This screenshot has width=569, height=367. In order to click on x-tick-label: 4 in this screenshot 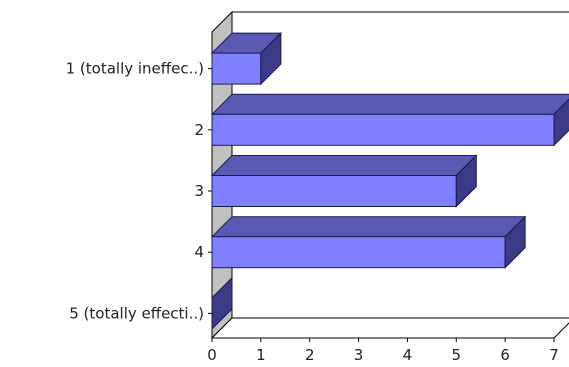, I will do `click(408, 355)`.